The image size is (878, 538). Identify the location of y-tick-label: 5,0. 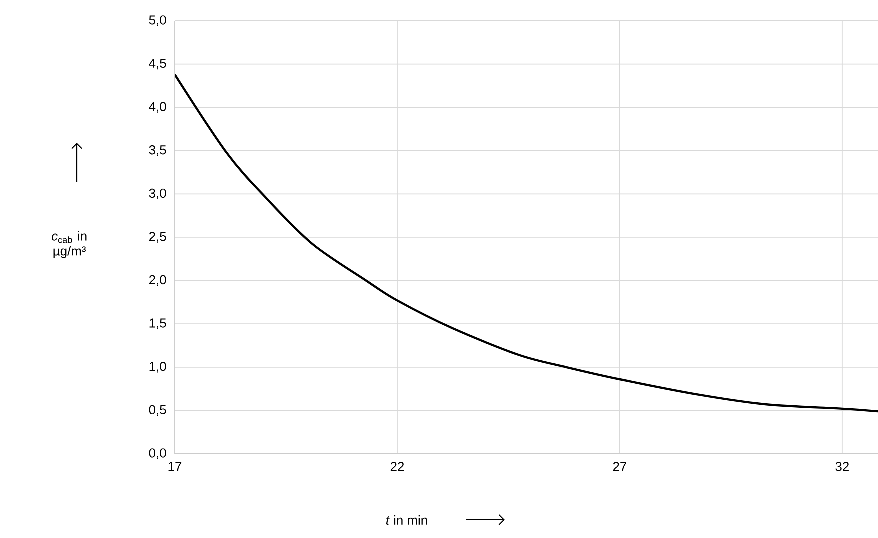
(157, 21).